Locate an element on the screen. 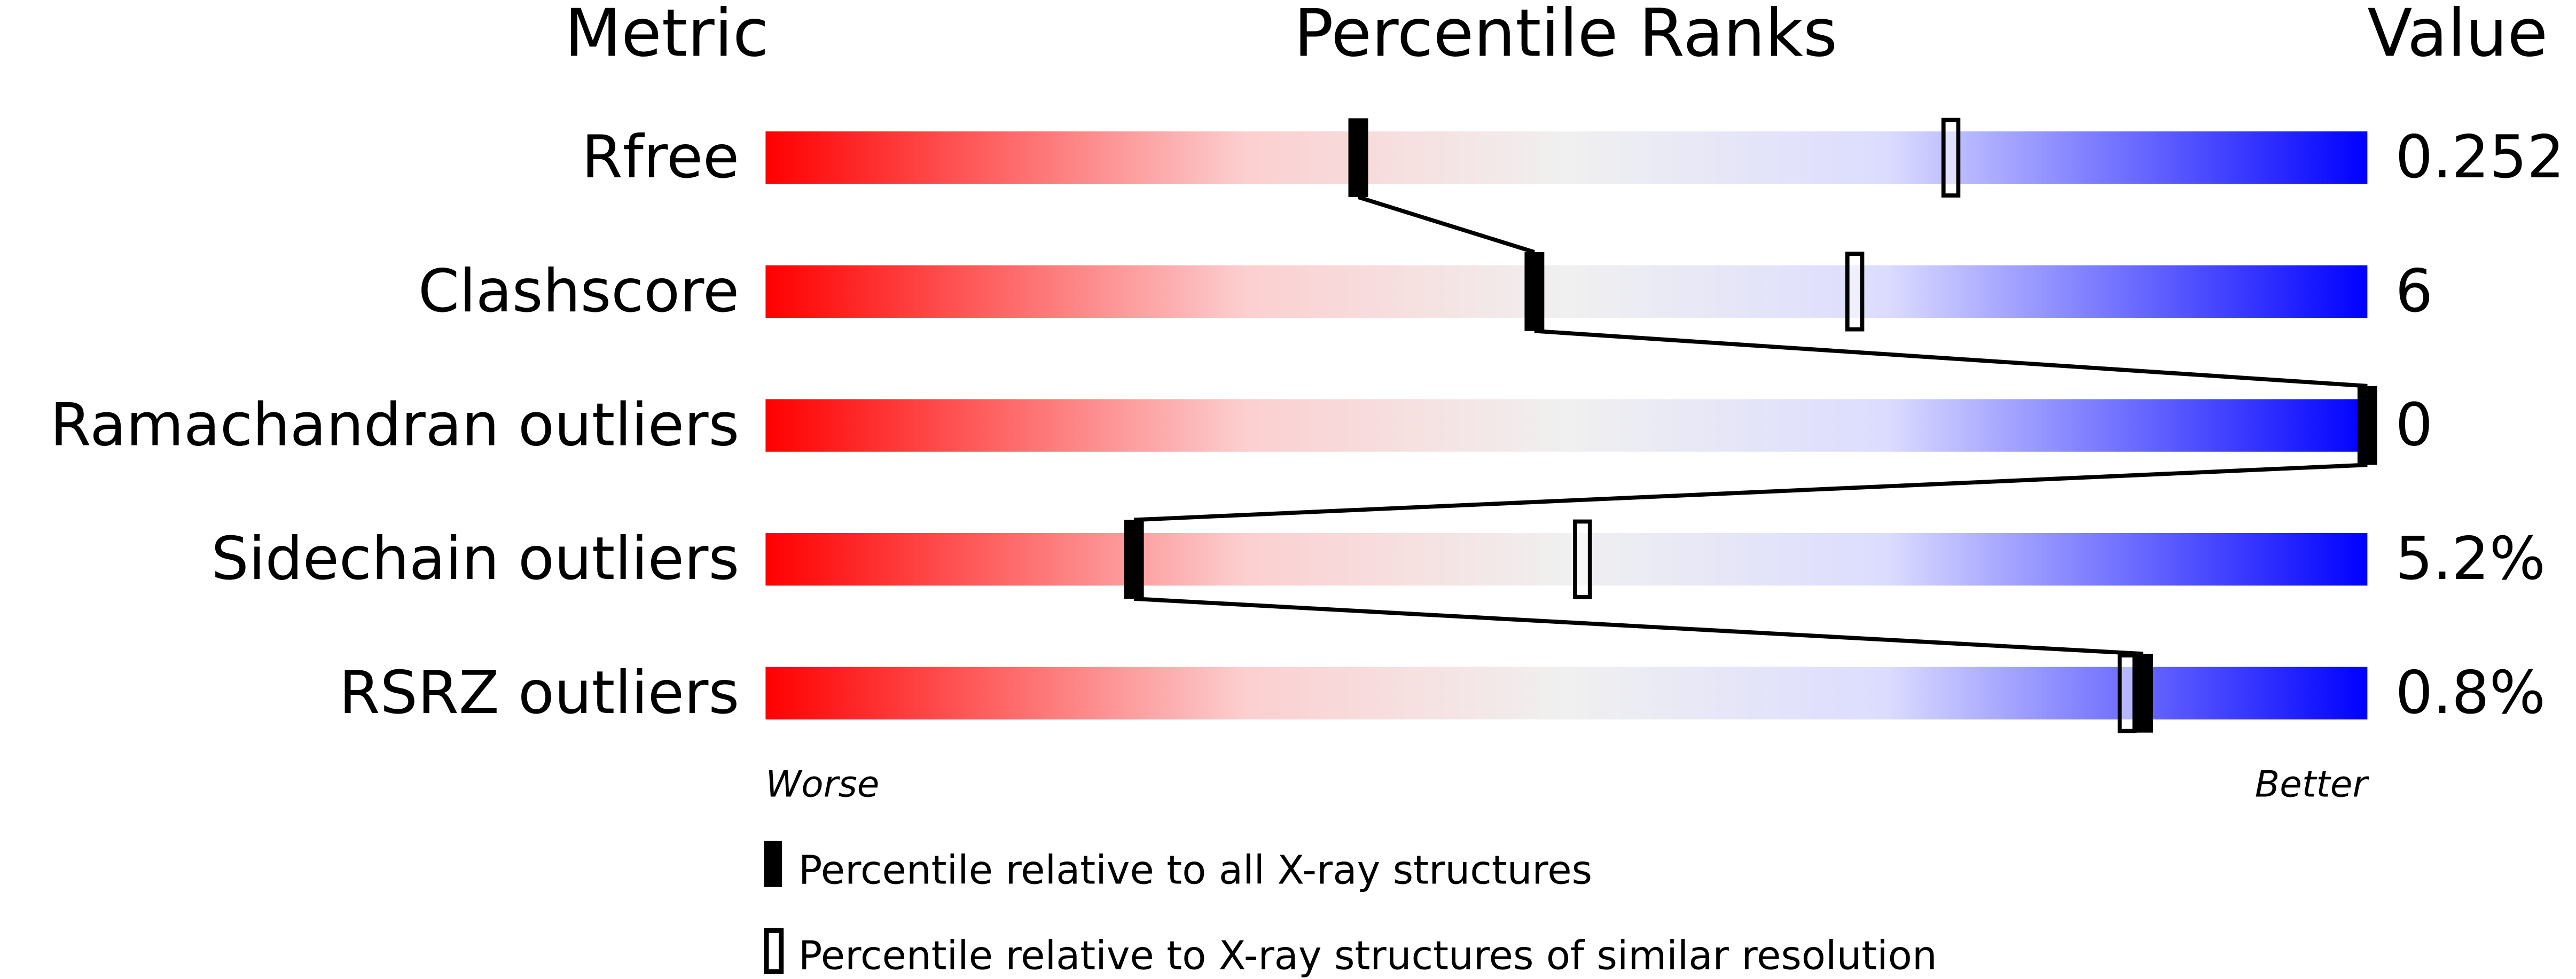  metric-value: 0.8% is located at coordinates (2470, 693).